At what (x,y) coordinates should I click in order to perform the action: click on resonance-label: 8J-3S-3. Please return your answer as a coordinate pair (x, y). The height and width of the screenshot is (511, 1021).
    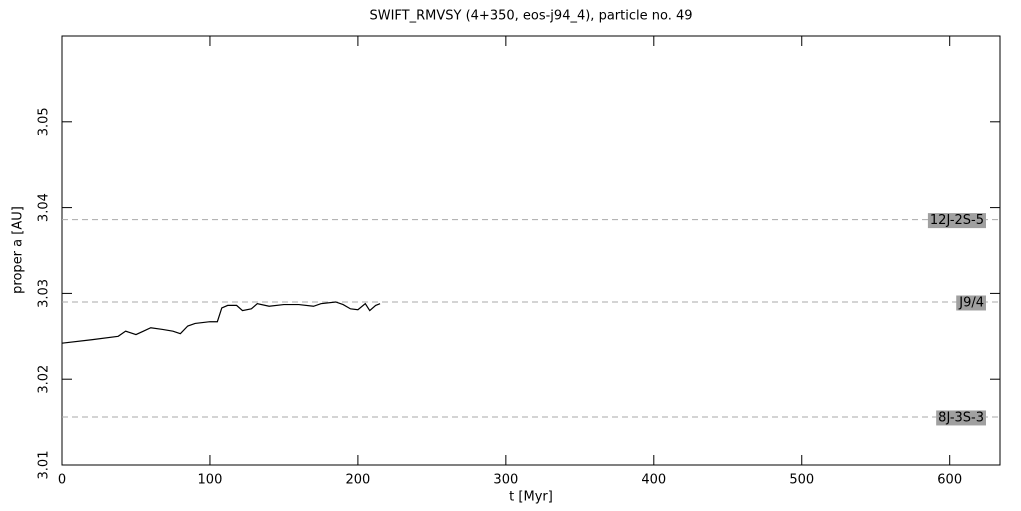
    Looking at the image, I should click on (961, 417).